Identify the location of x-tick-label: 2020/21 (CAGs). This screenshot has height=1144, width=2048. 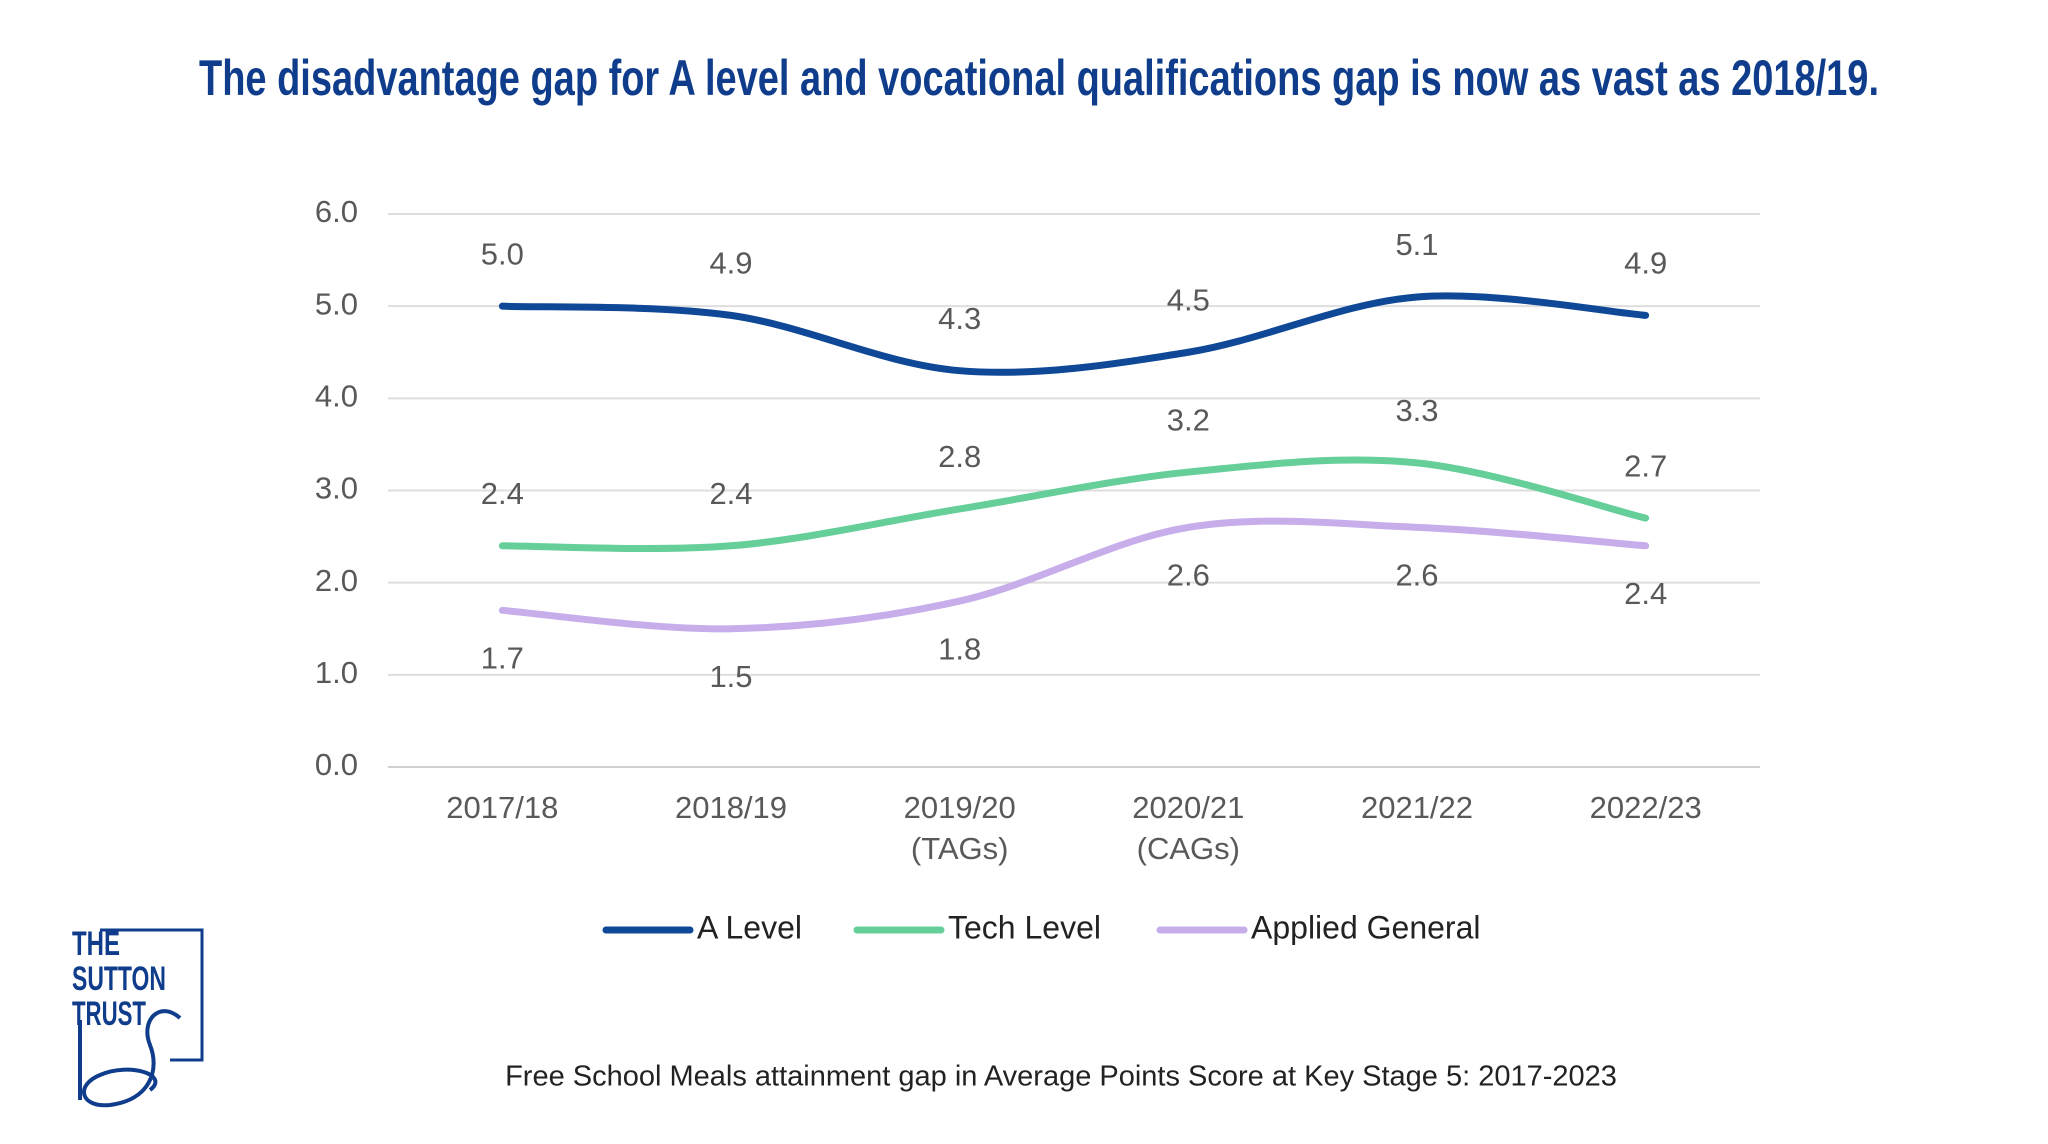
(1188, 828).